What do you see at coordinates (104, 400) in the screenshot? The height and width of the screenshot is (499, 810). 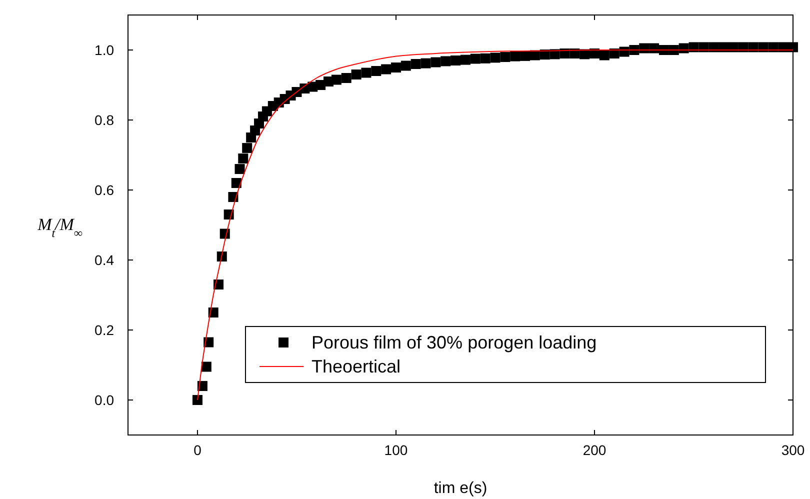 I see `y-tick-label: 0.0` at bounding box center [104, 400].